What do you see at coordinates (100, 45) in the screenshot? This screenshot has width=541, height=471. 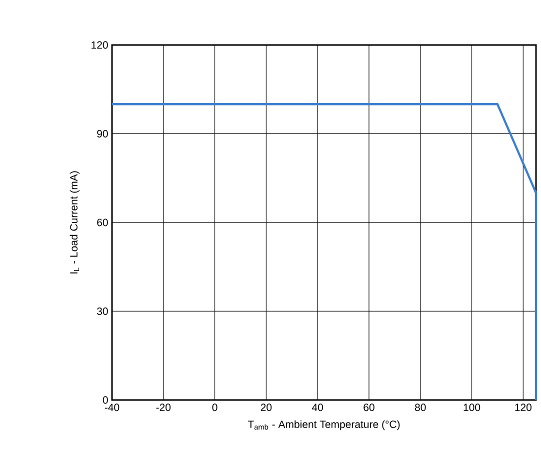 I see `y-tick-label: 120` at bounding box center [100, 45].